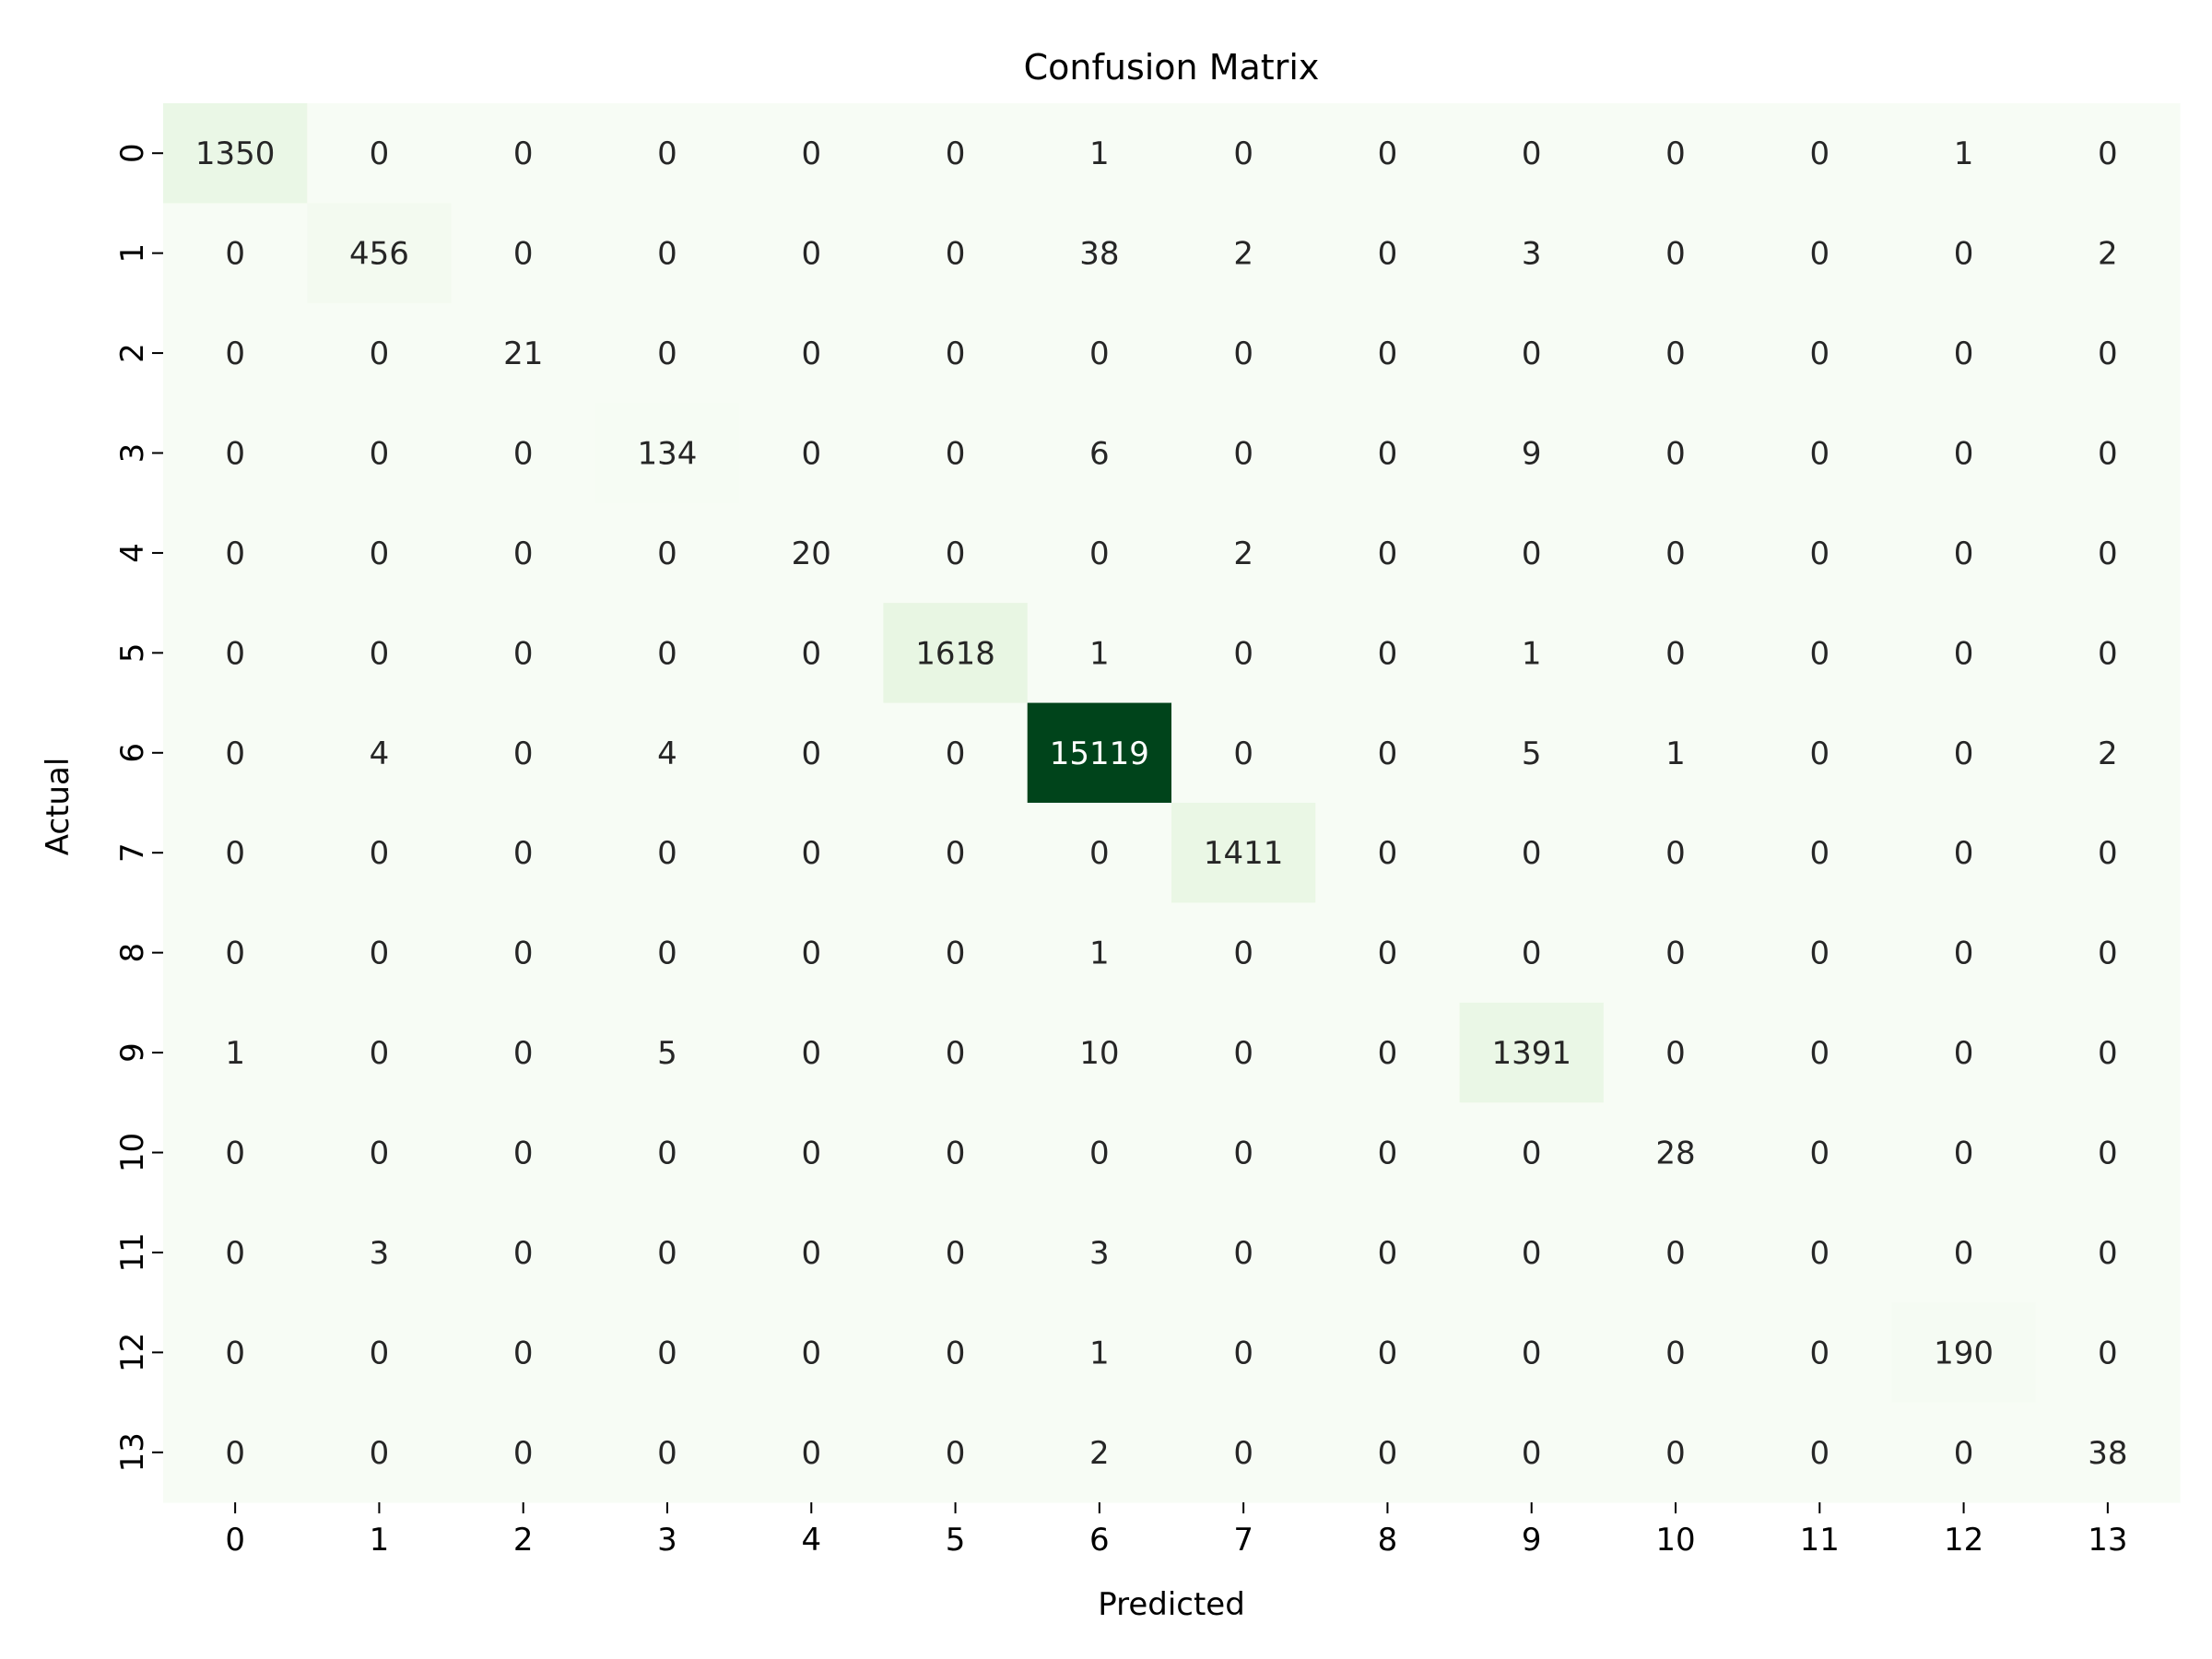  What do you see at coordinates (132, 1052) in the screenshot?
I see `y-tick-label: 9` at bounding box center [132, 1052].